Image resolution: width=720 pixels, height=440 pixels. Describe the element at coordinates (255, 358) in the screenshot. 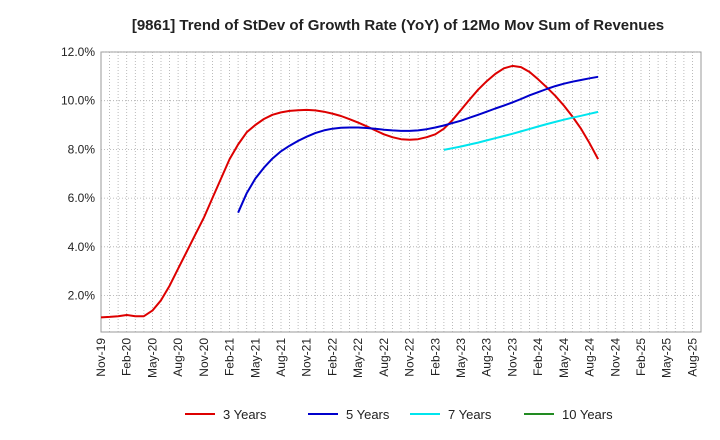

I see `x-tick-label: May-21` at that location.